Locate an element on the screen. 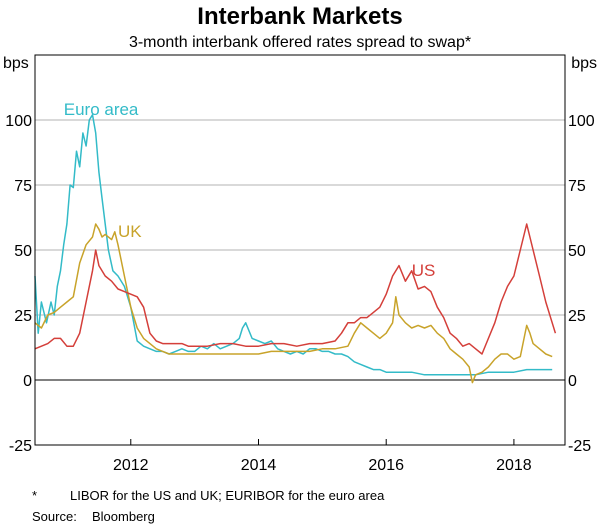 This screenshot has width=600, height=528. y-axis-right-unit: bps is located at coordinates (584, 63).